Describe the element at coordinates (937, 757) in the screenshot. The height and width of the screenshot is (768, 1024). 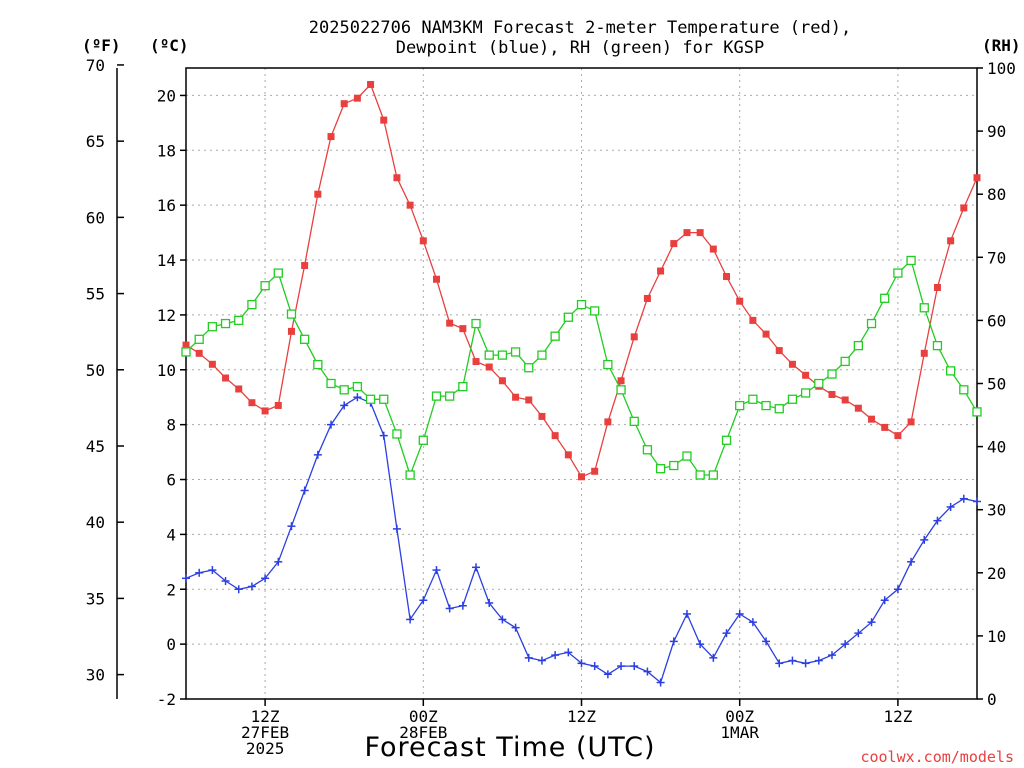
I see `credit-text: coolwx.com/models` at that location.